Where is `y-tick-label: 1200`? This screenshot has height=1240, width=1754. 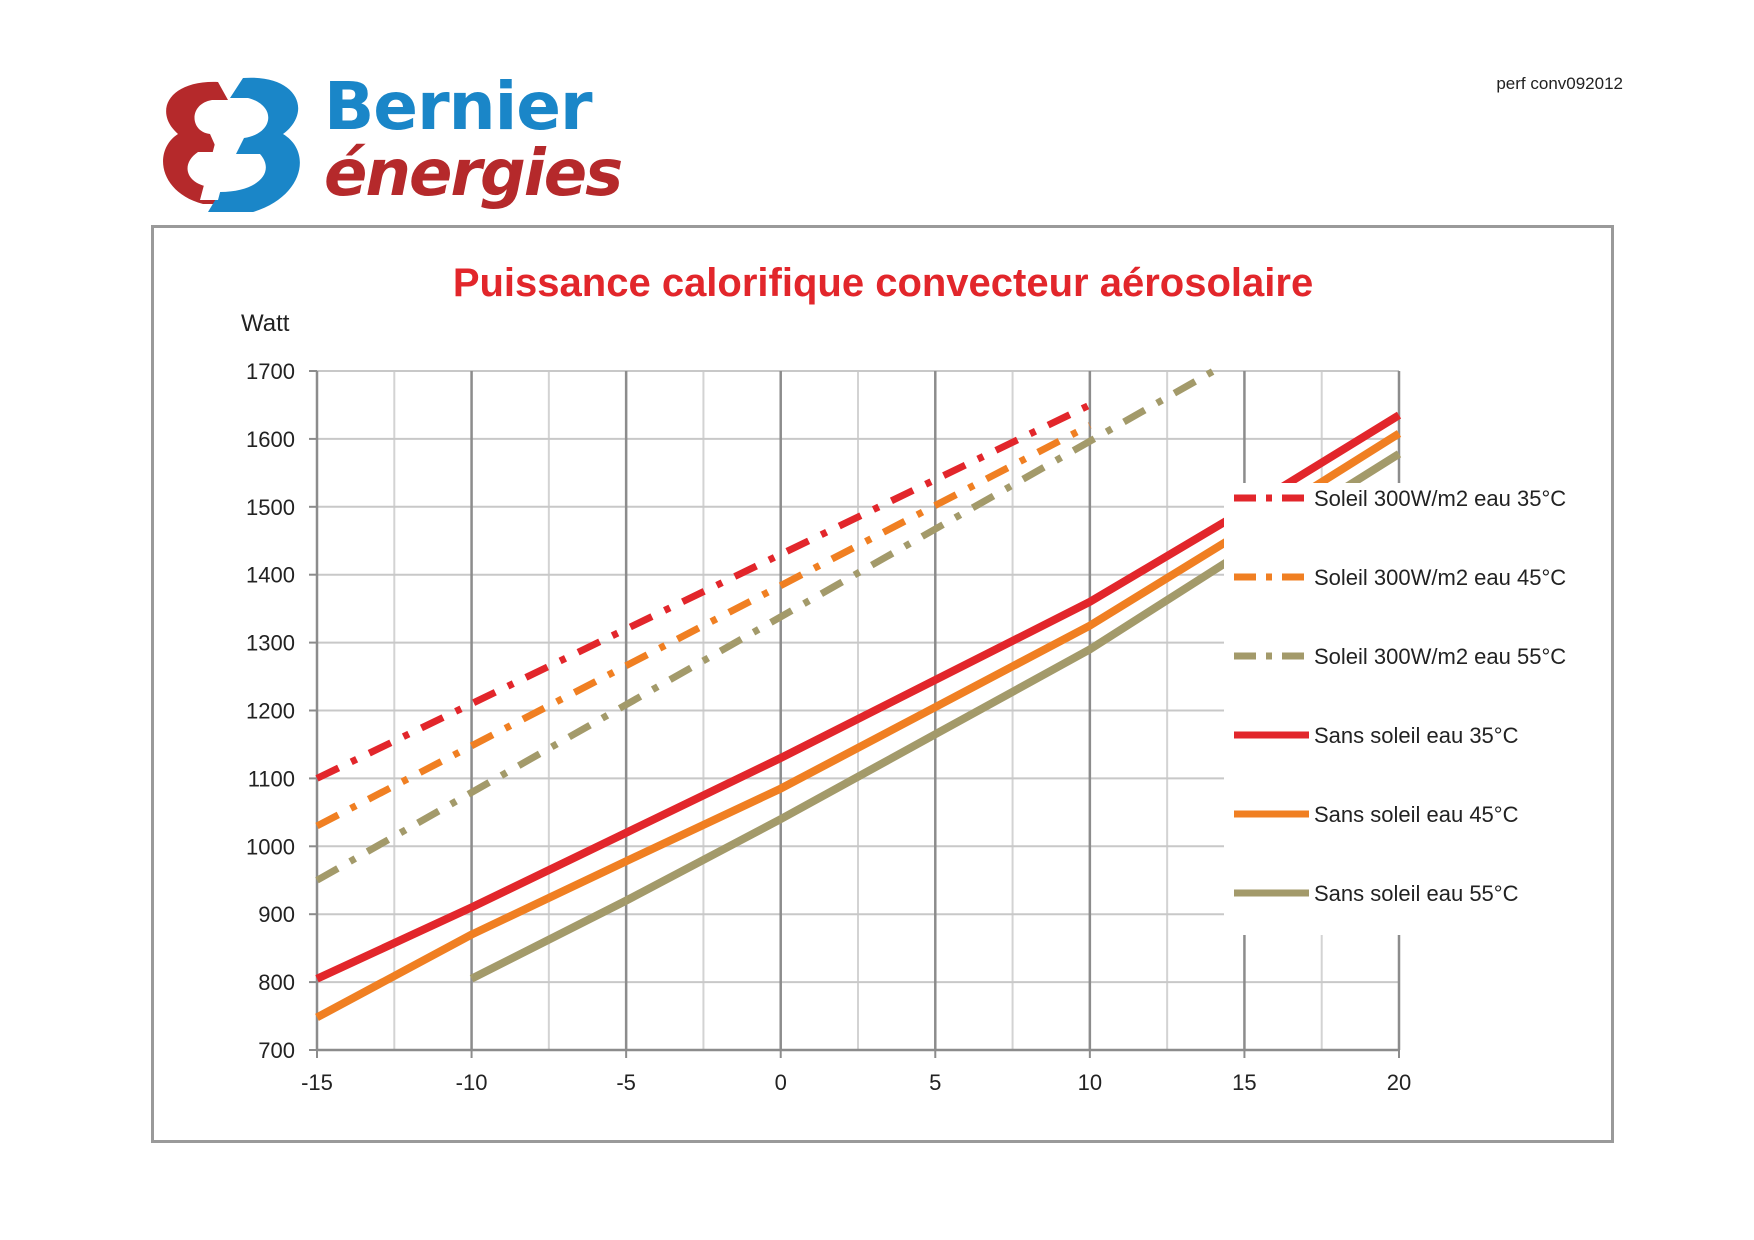
y-tick-label: 1200 is located at coordinates (270, 711).